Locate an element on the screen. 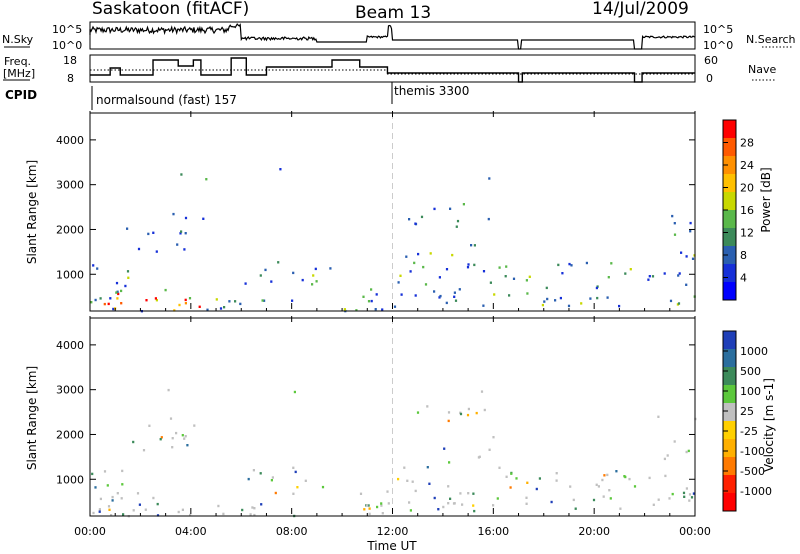 This screenshot has width=800, height=554. power-ytick: 4000 is located at coordinates (70, 140).